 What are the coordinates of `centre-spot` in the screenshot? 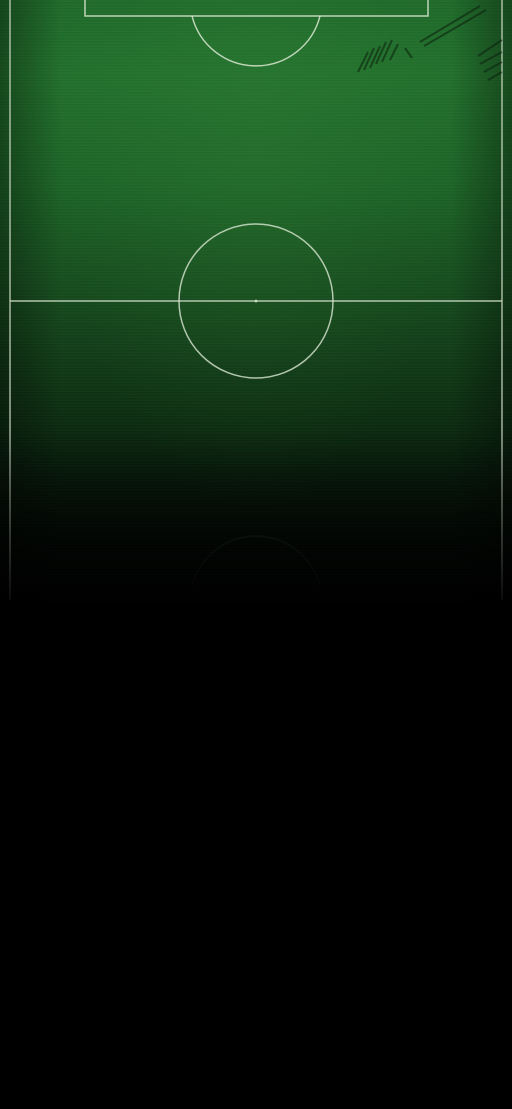 It's located at (256, 301).